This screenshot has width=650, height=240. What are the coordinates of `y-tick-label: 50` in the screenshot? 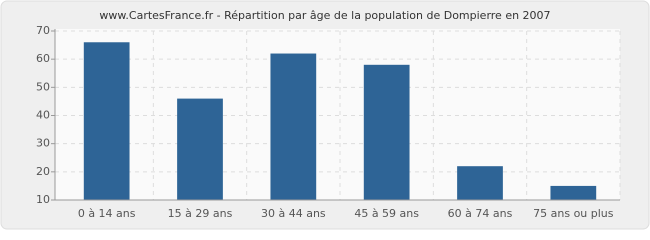 It's located at (43, 86).